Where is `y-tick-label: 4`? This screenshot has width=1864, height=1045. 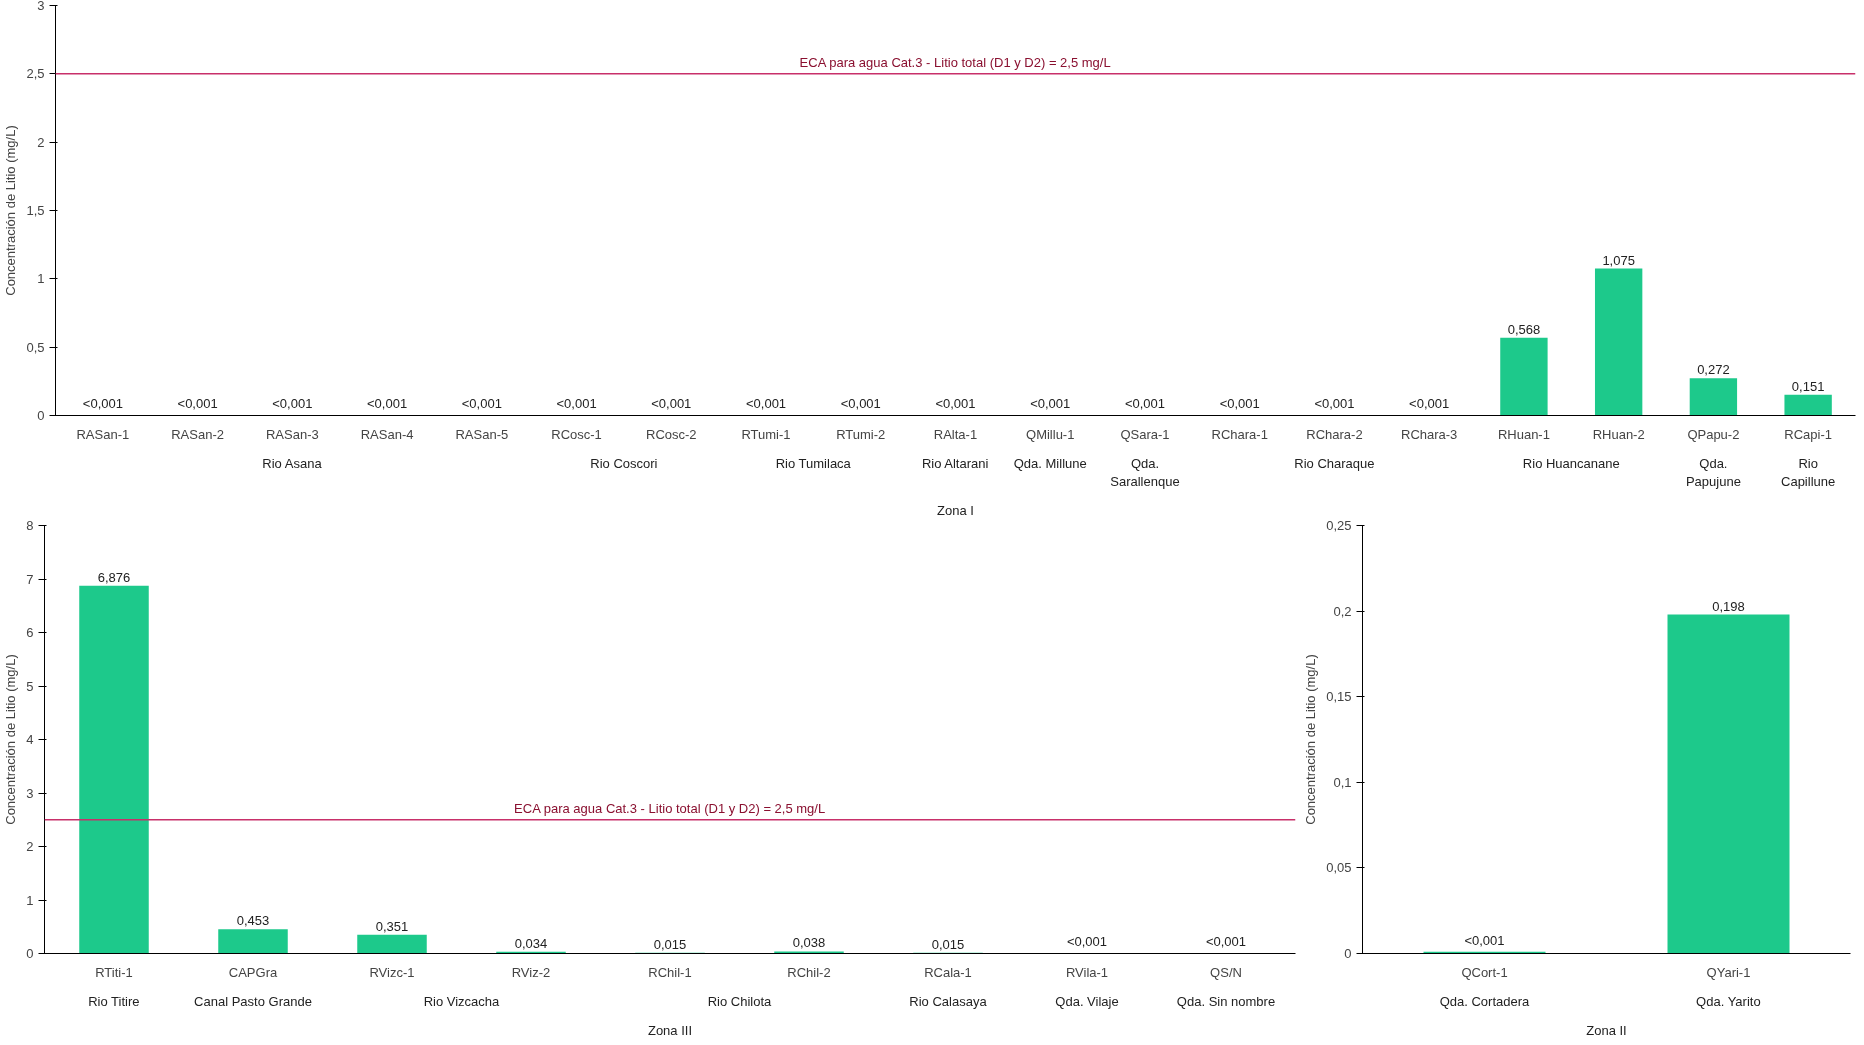 y-tick-label: 4 is located at coordinates (30, 739).